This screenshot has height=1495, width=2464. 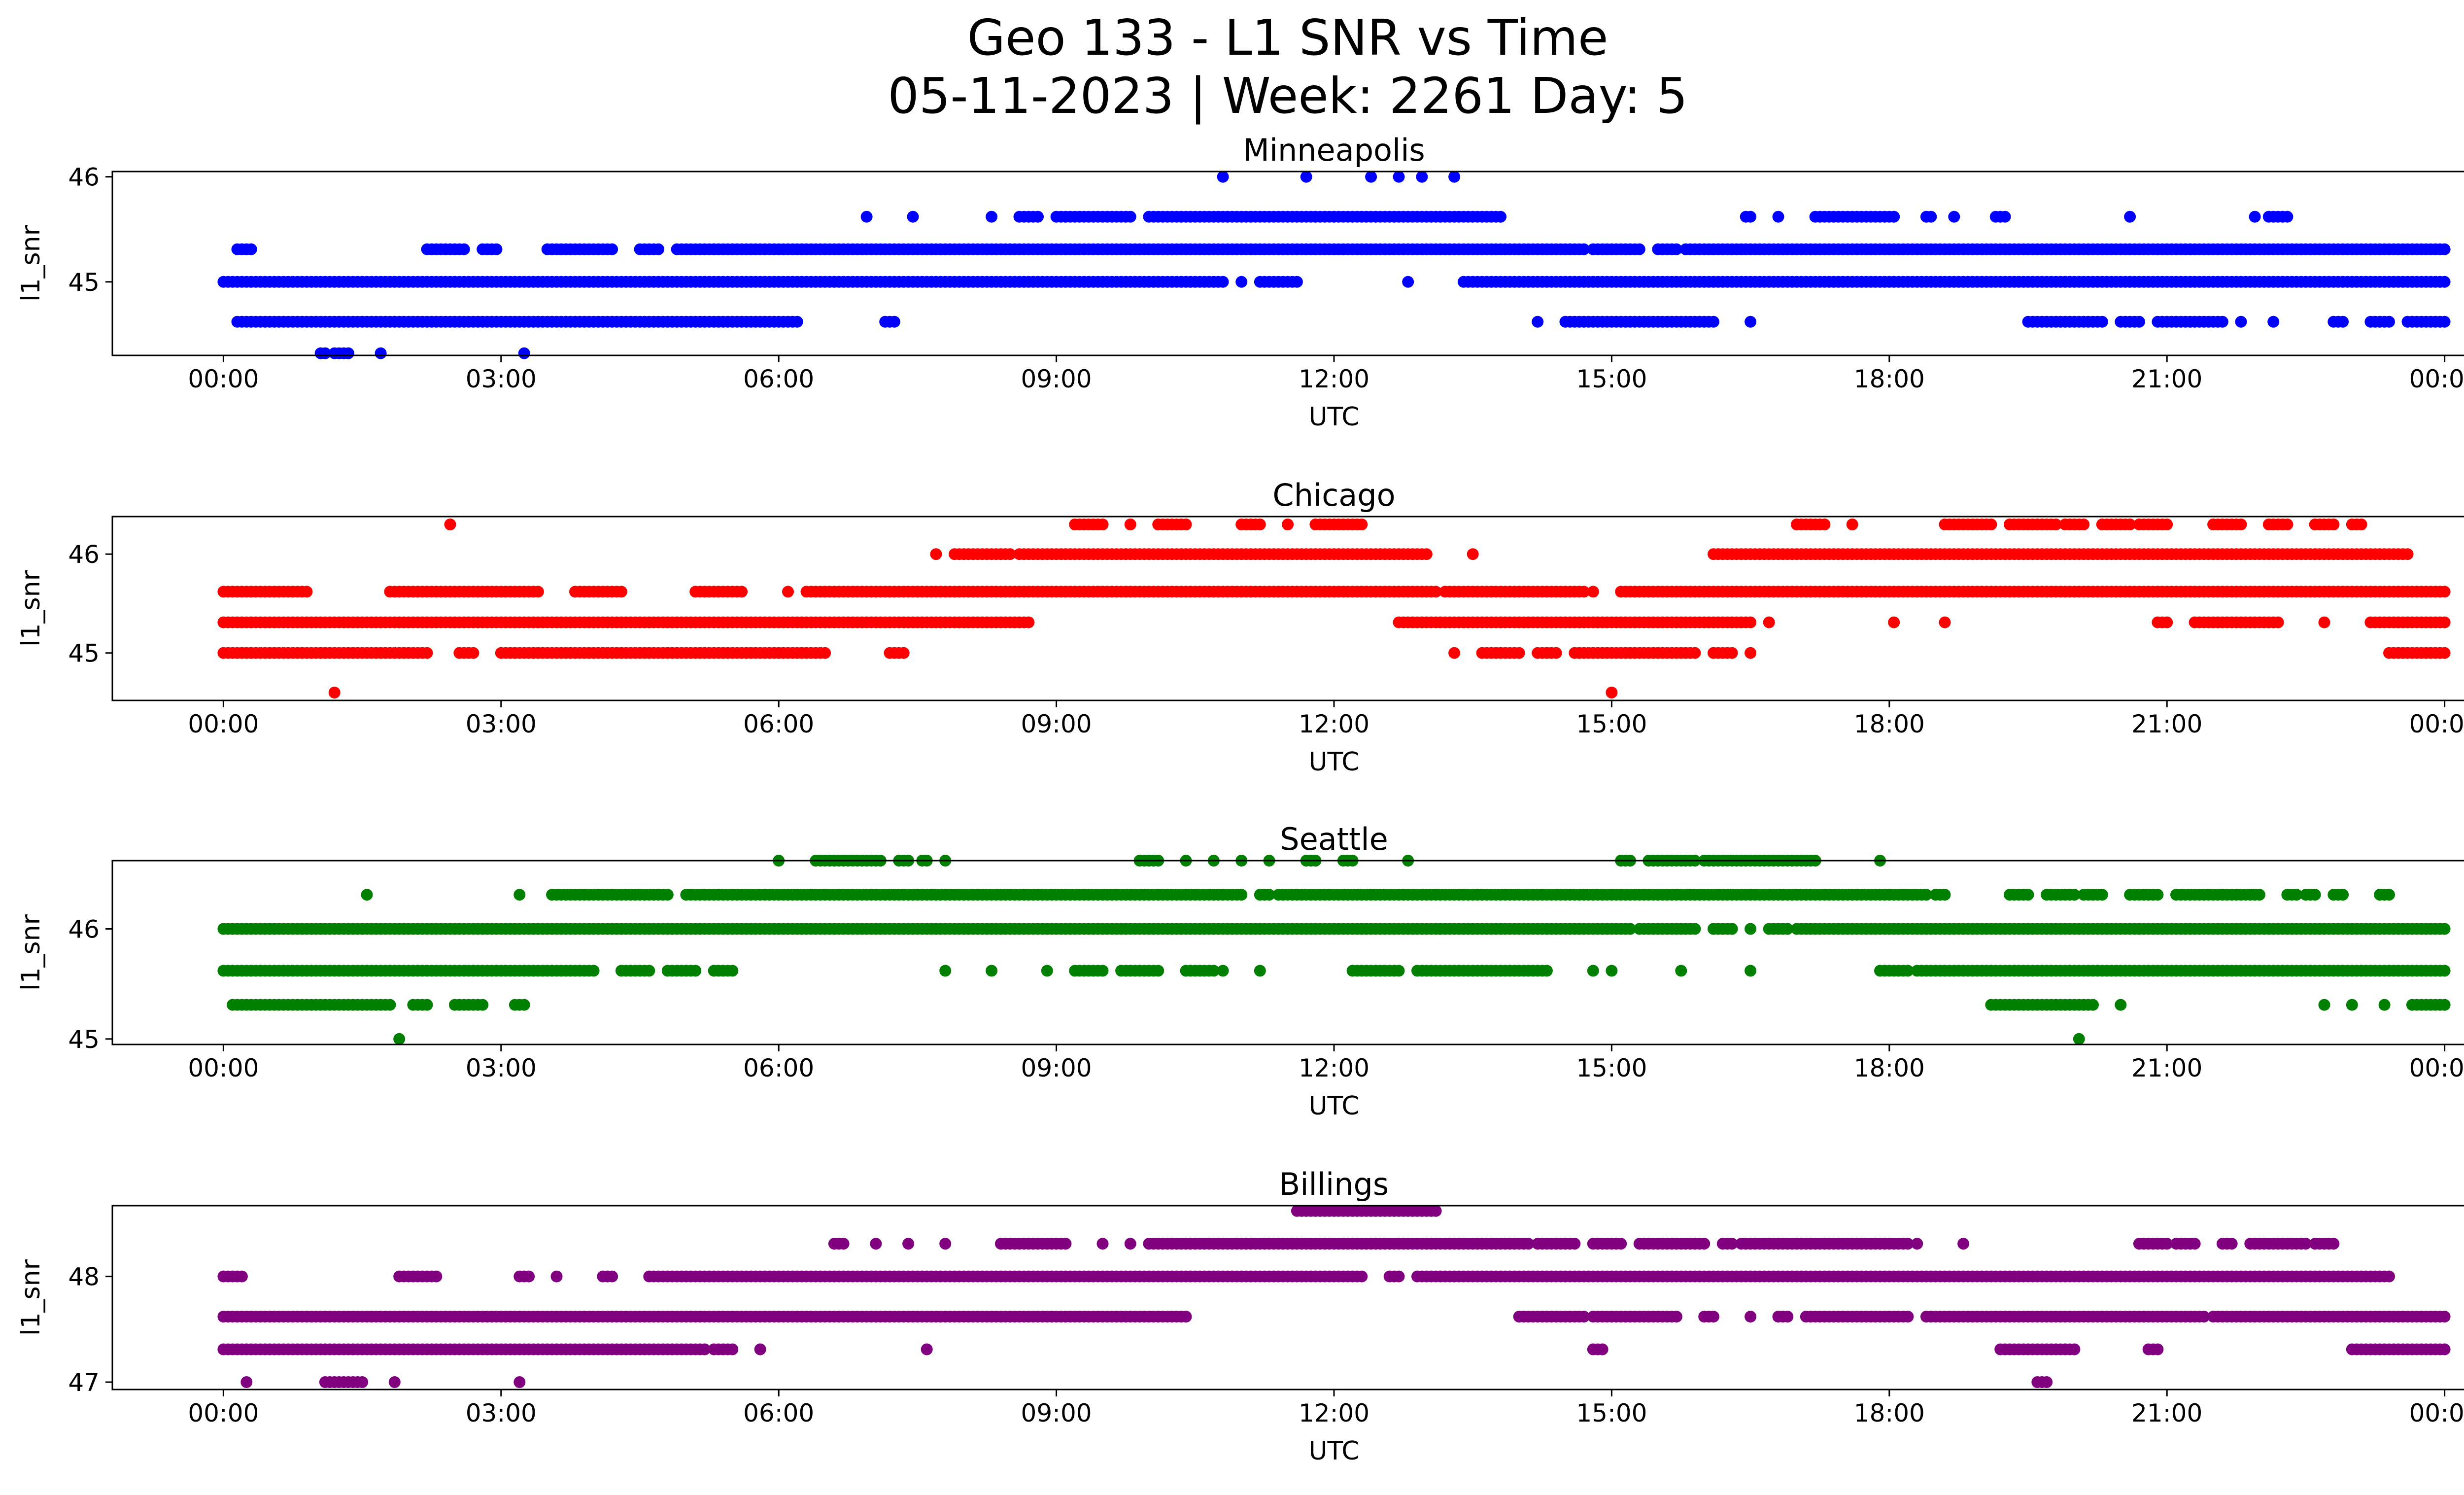 I want to click on figure-title-line1: Geo 133 - L1 SNR vs Time, so click(x=1287, y=38).